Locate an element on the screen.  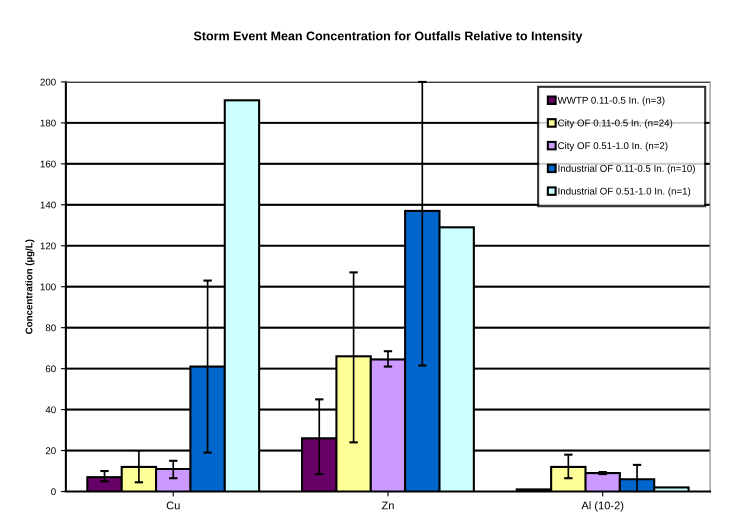
y-tick-label: 120 is located at coordinates (48, 246).